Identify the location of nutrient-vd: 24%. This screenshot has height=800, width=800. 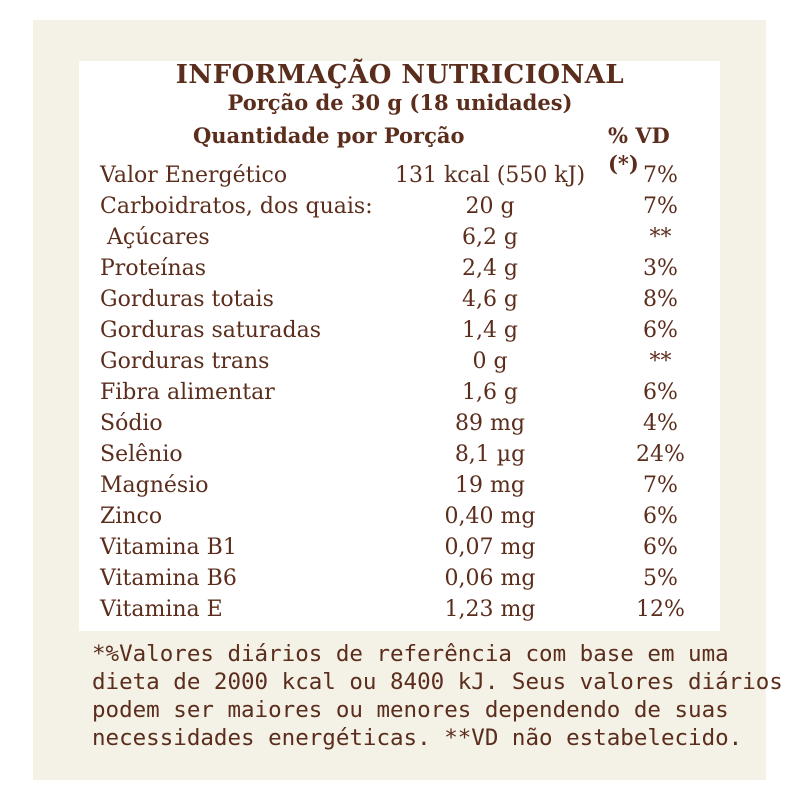
(660, 454).